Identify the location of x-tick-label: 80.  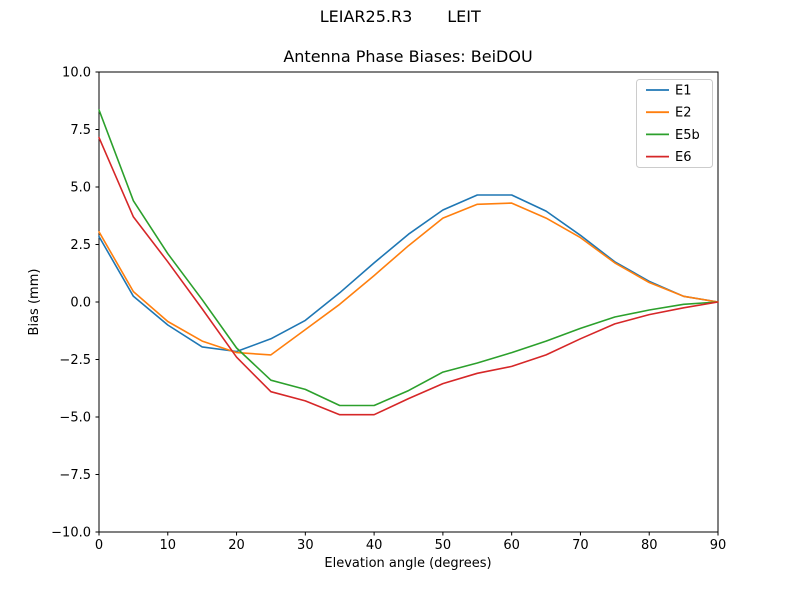
(649, 545).